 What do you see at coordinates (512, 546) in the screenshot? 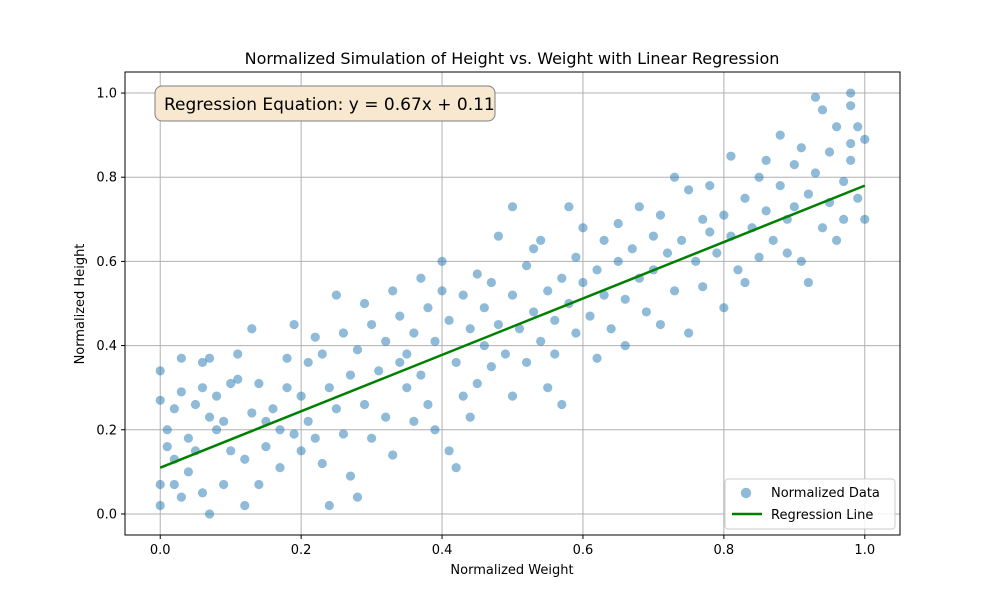
I see `x-ticks: 0.0 0.2 0.4 0.6 0.8 1.0` at bounding box center [512, 546].